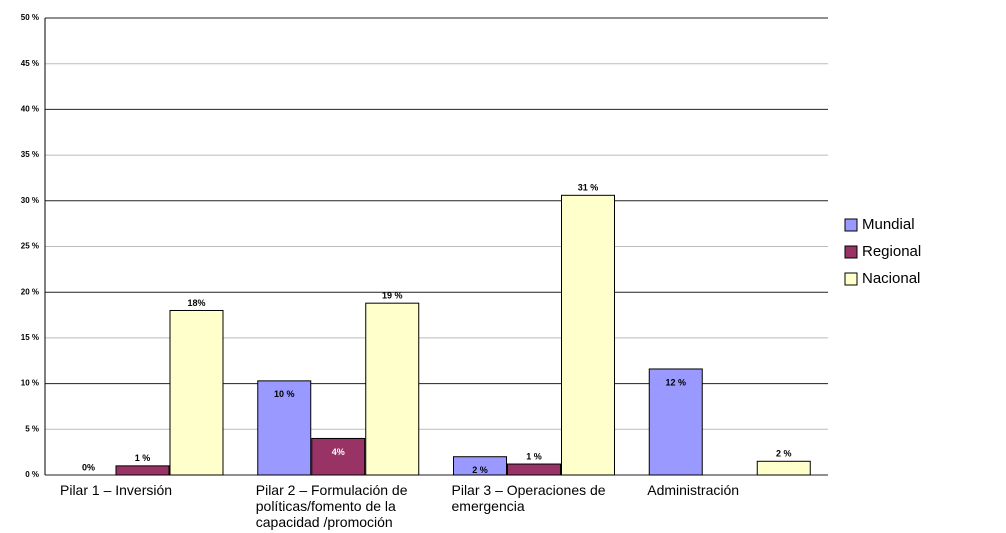  I want to click on legend-label: Mundial, so click(888, 224).